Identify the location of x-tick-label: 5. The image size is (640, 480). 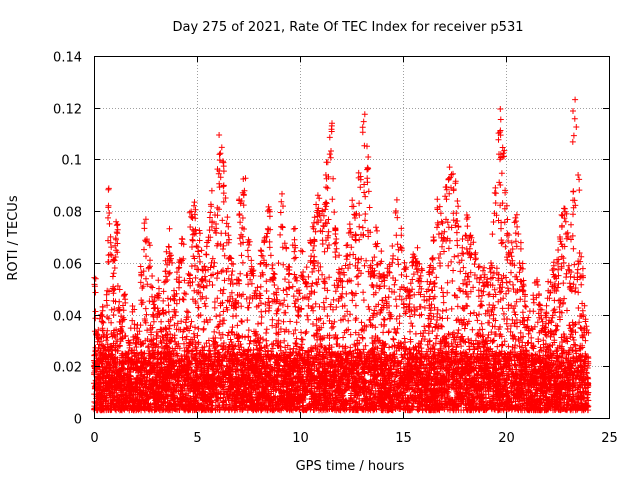
(197, 438).